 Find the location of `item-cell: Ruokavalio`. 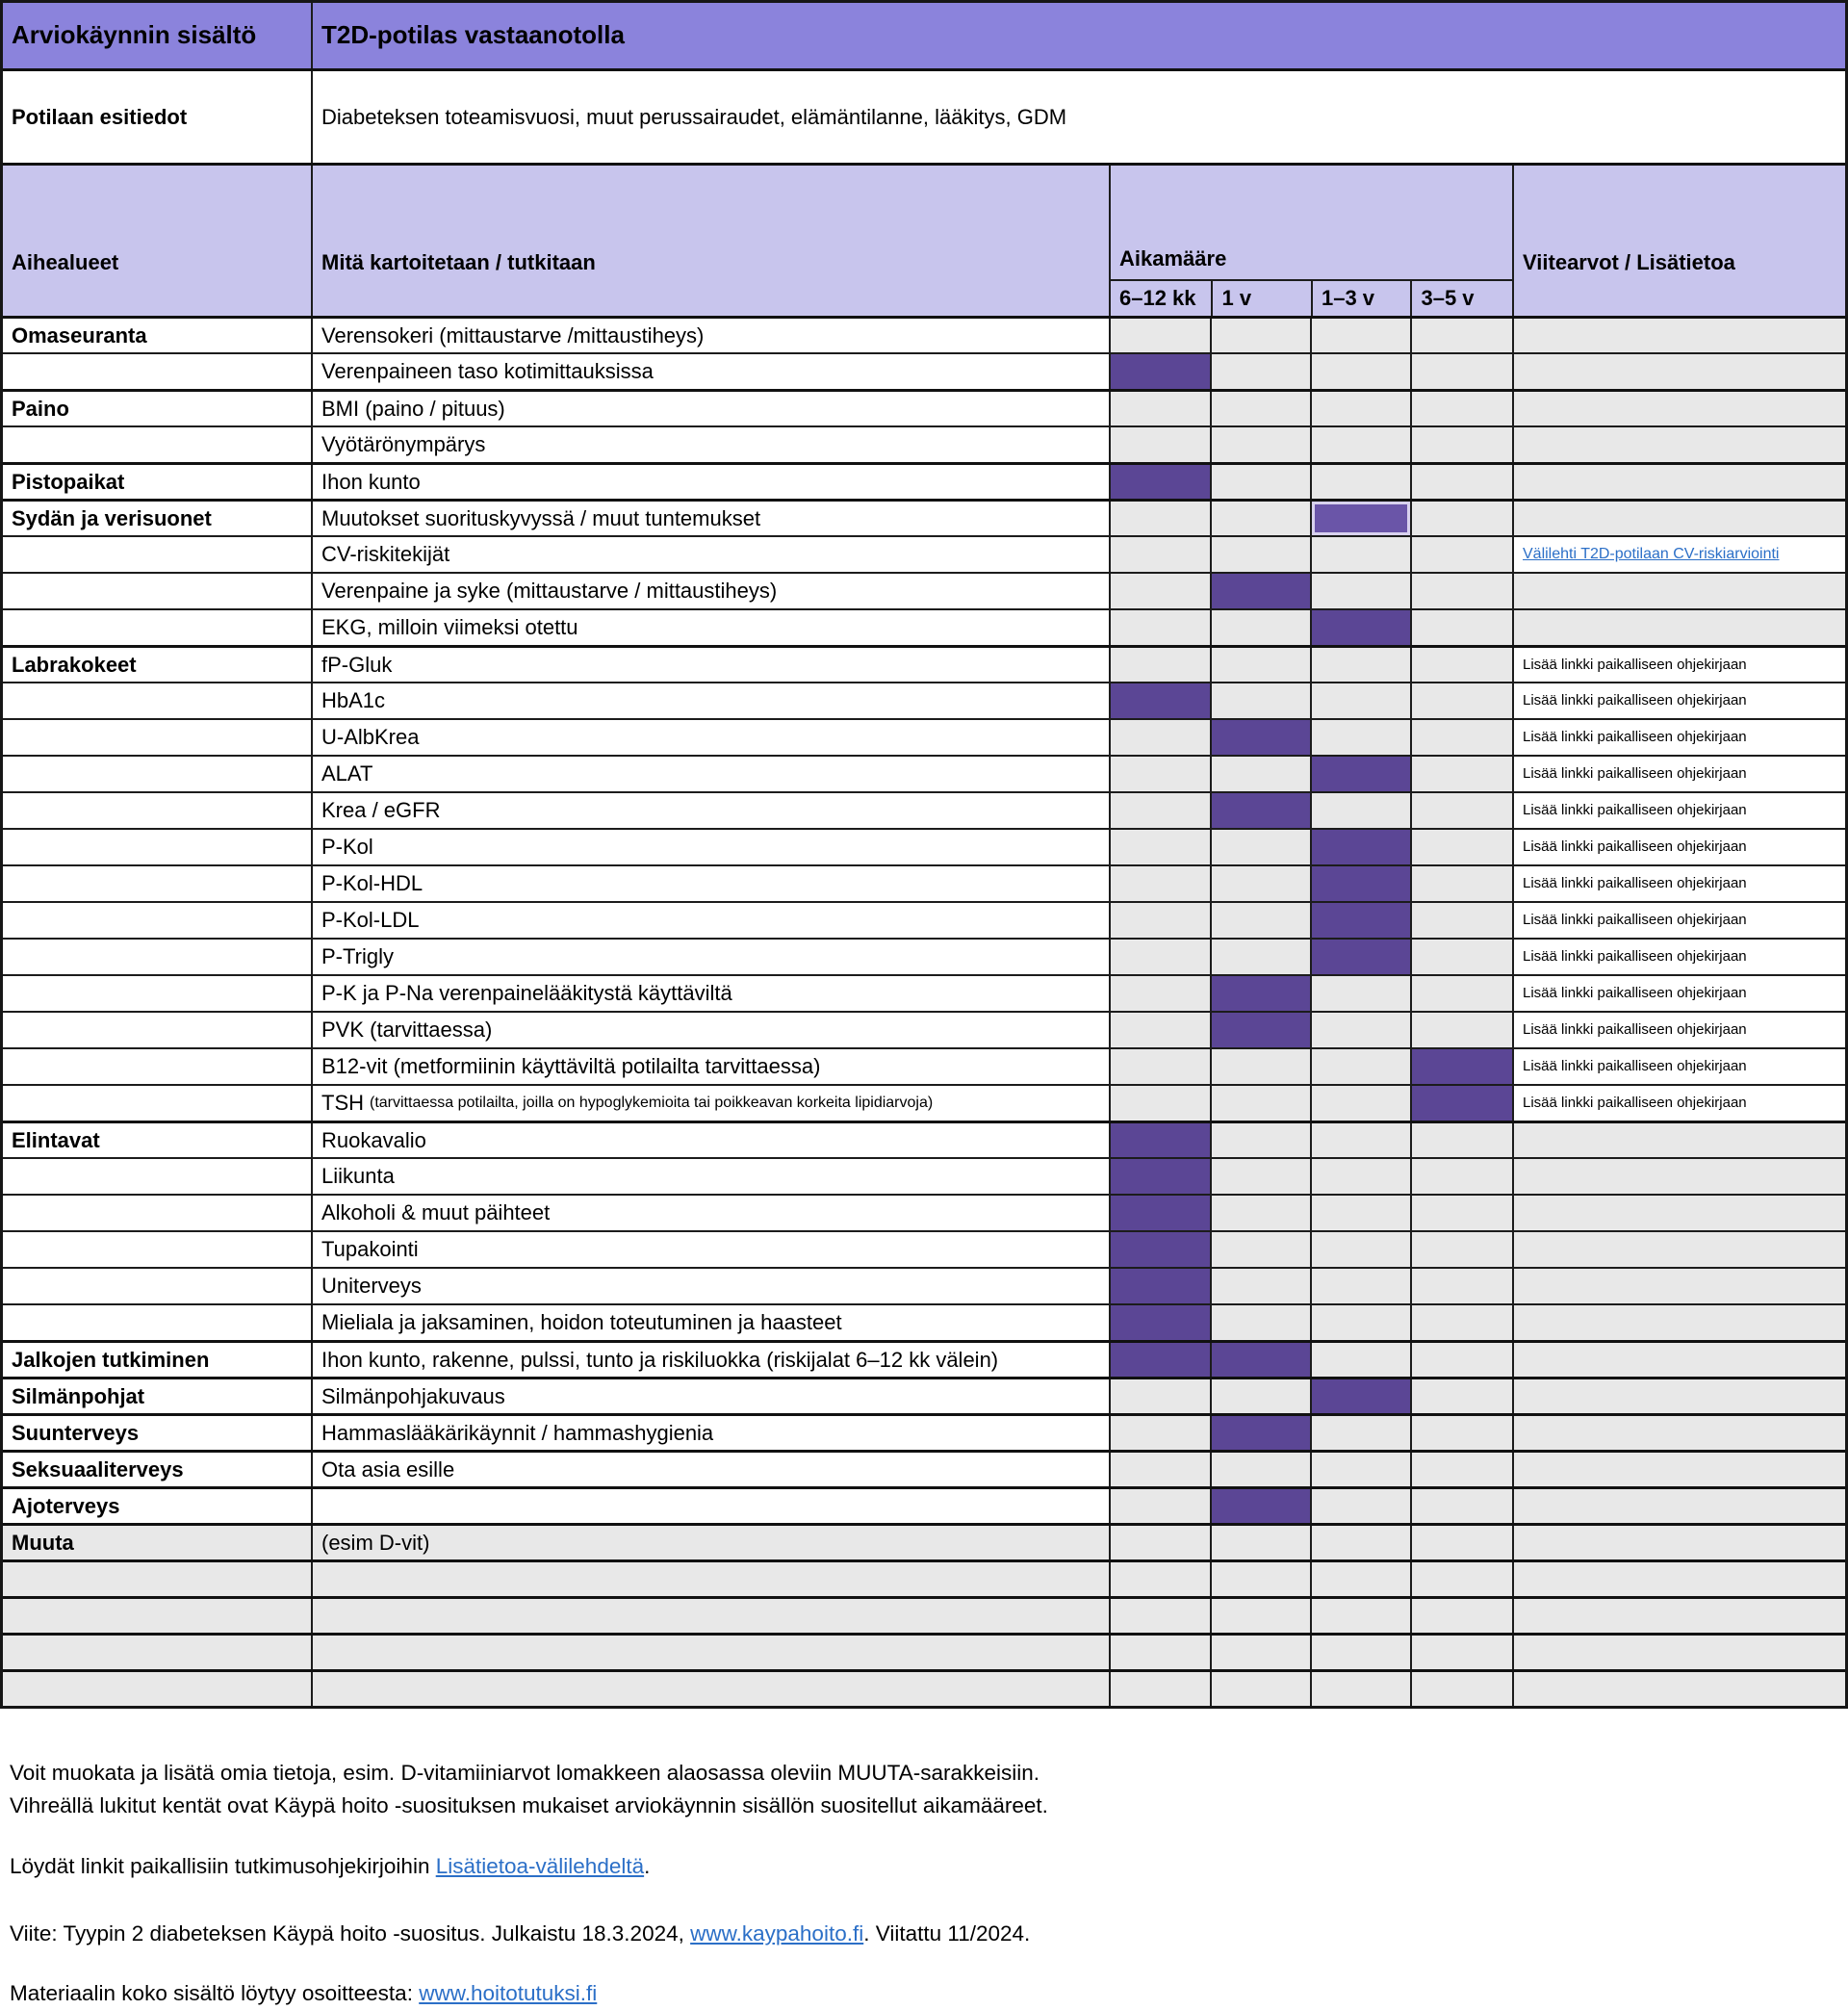

item-cell: Ruokavalio is located at coordinates (712, 1140).